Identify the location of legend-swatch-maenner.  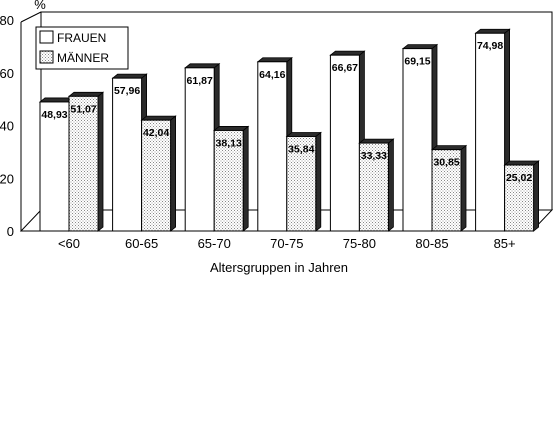
(46, 57).